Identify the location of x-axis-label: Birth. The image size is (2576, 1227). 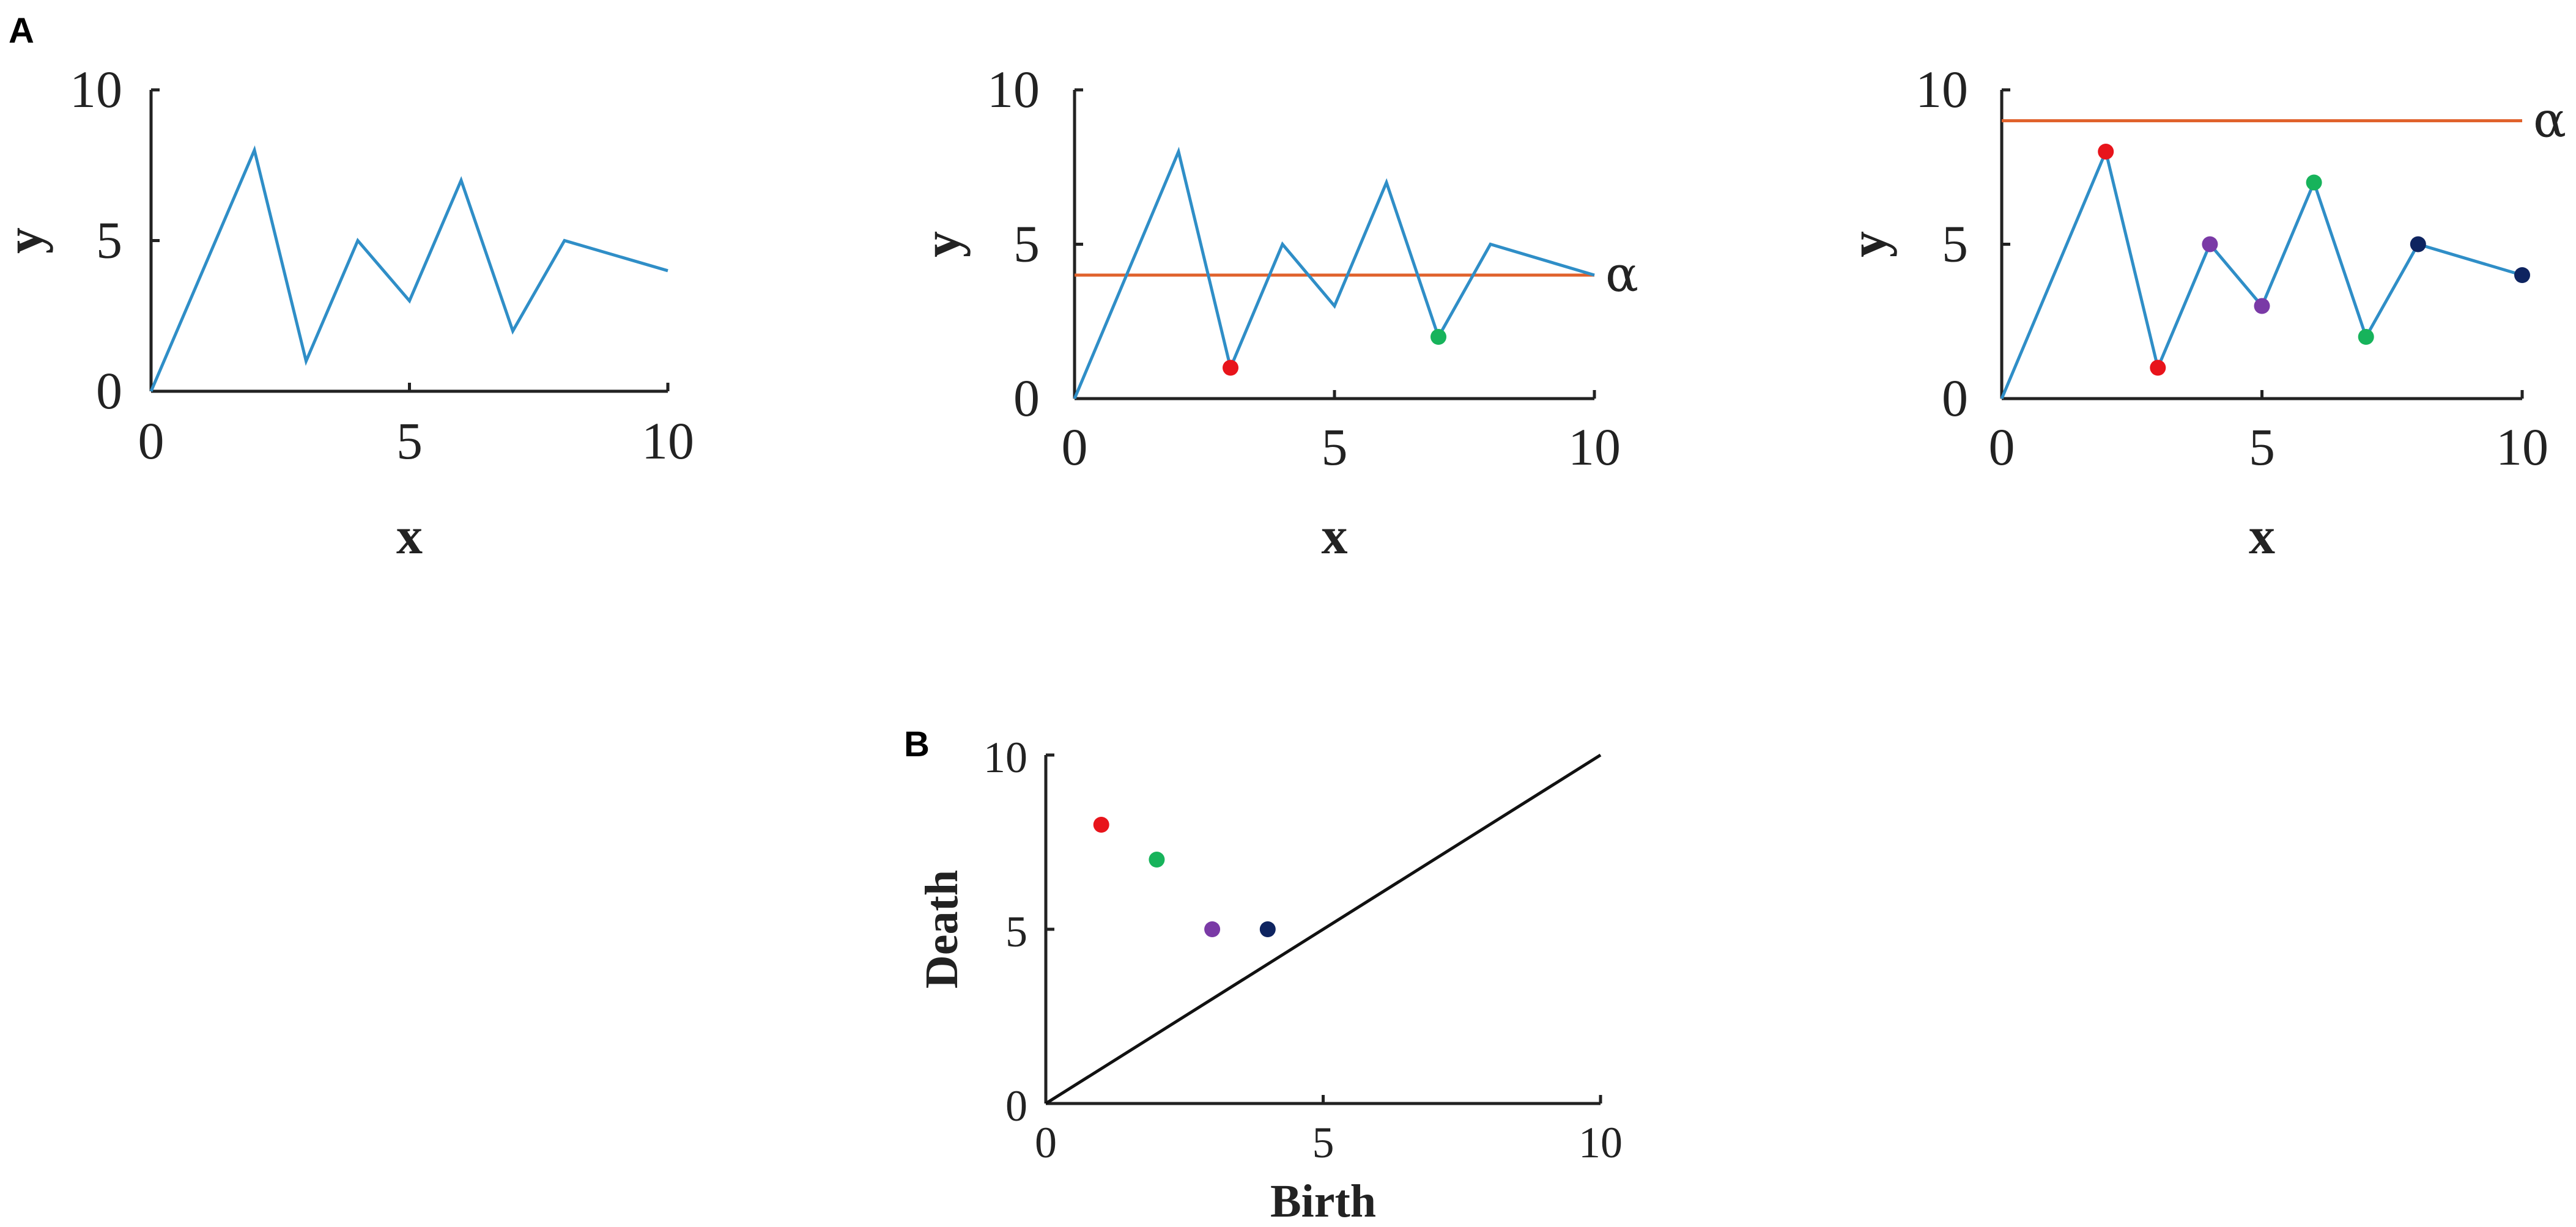
(1323, 1201).